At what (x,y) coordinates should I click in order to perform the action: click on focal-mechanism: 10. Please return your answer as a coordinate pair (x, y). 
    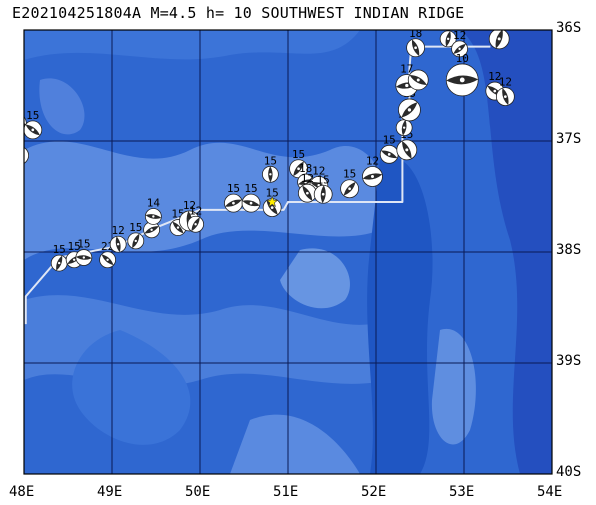
    Looking at the image, I should click on (462, 74).